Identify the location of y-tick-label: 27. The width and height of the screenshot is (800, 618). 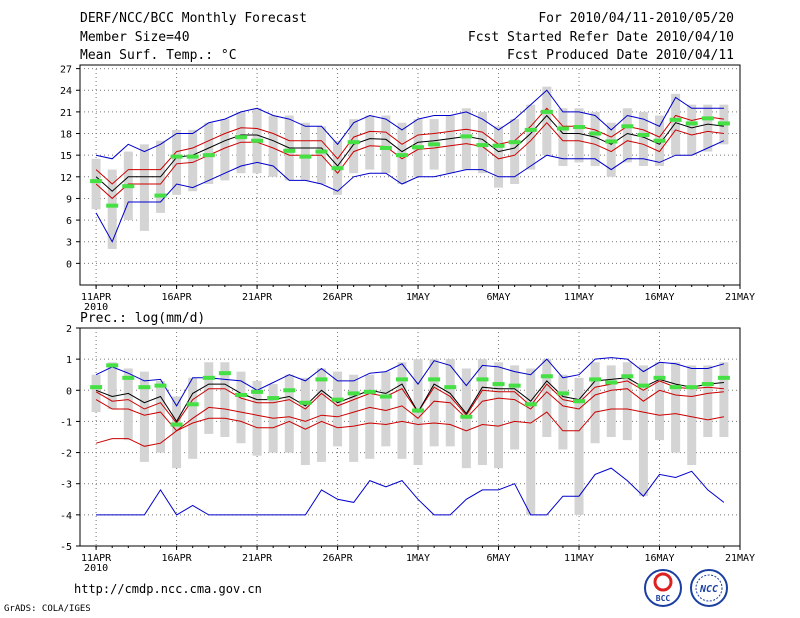
(66, 70).